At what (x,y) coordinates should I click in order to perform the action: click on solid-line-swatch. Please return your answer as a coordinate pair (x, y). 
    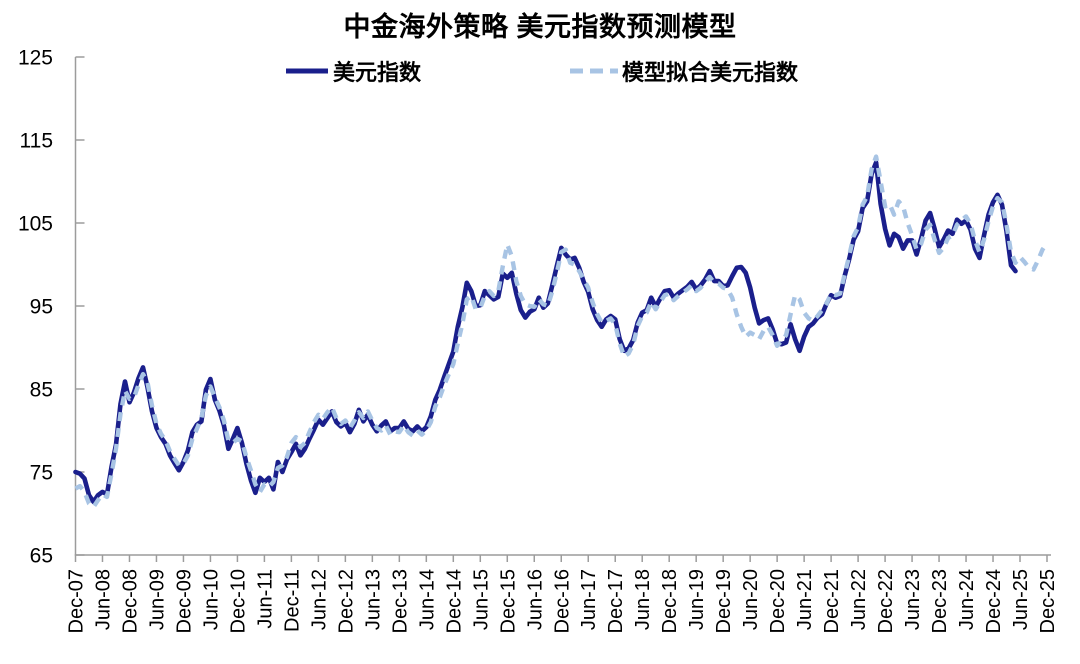
    Looking at the image, I should click on (307, 71).